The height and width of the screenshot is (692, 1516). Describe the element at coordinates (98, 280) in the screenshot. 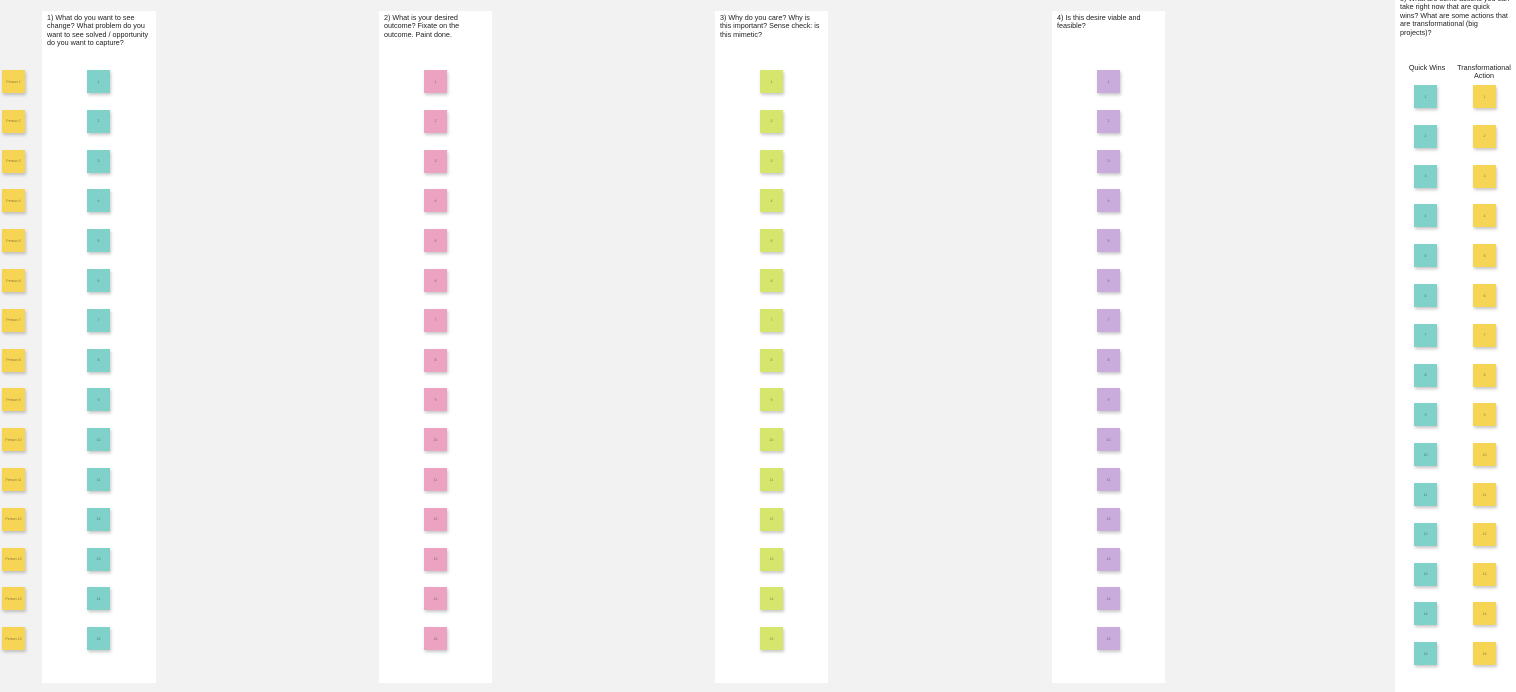

I see `col1-sticky: 6` at that location.